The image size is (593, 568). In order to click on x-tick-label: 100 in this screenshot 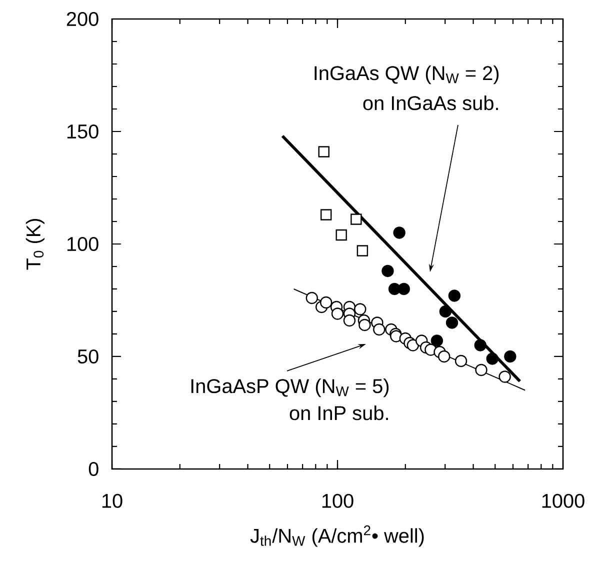, I will do `click(338, 501)`.